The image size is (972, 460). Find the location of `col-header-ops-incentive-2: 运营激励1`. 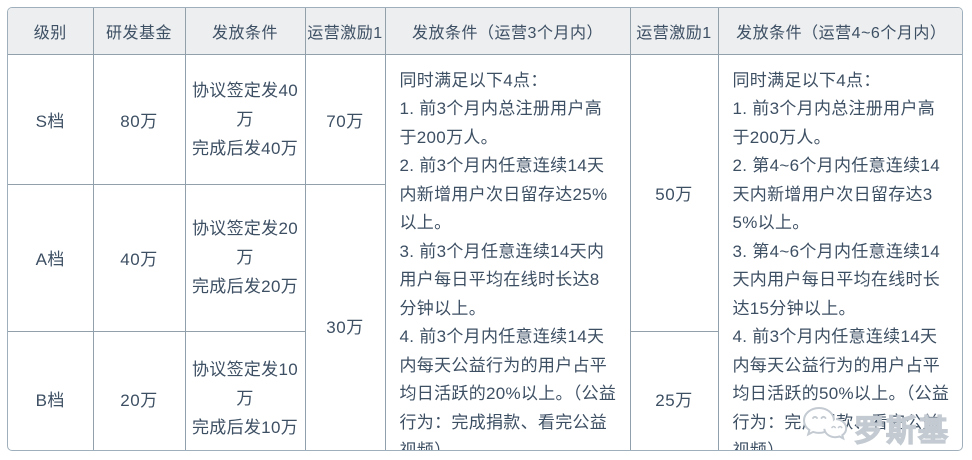

col-header-ops-incentive-2: 运营激励1 is located at coordinates (674, 31).